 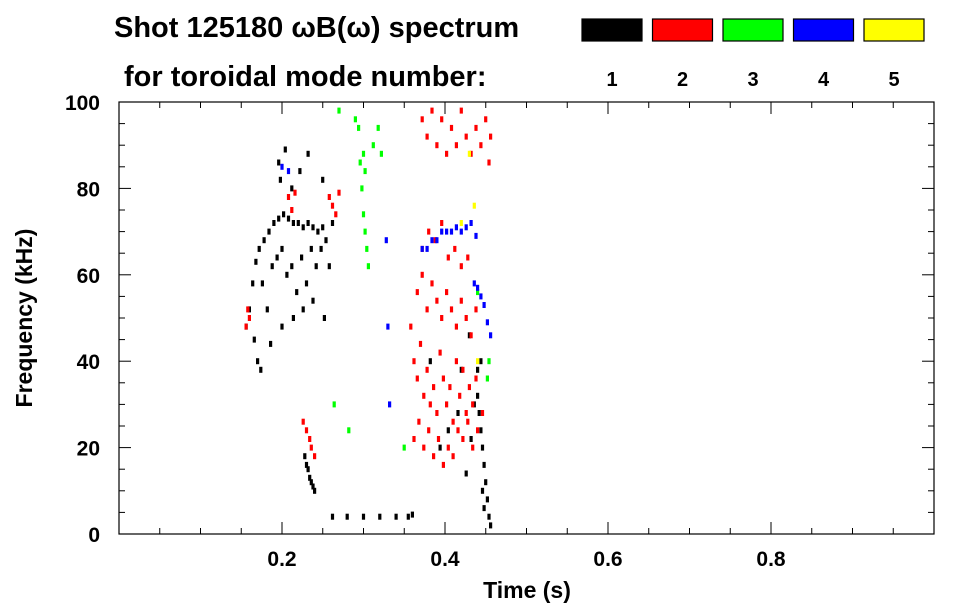 What do you see at coordinates (611, 80) in the screenshot?
I see `legend-label: 1` at bounding box center [611, 80].